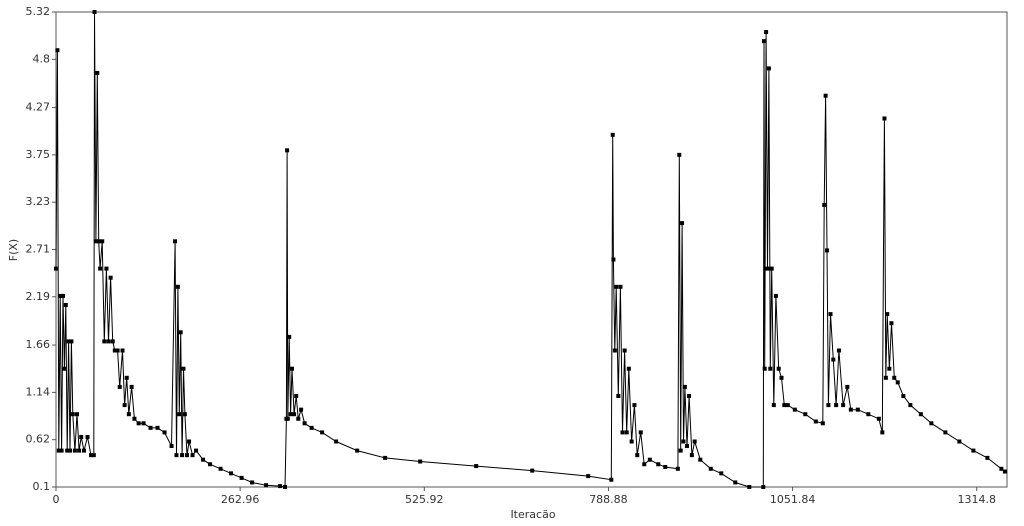 This screenshot has width=1024, height=526. What do you see at coordinates (38, 107) in the screenshot?
I see `y-tick-label: 4.27` at bounding box center [38, 107].